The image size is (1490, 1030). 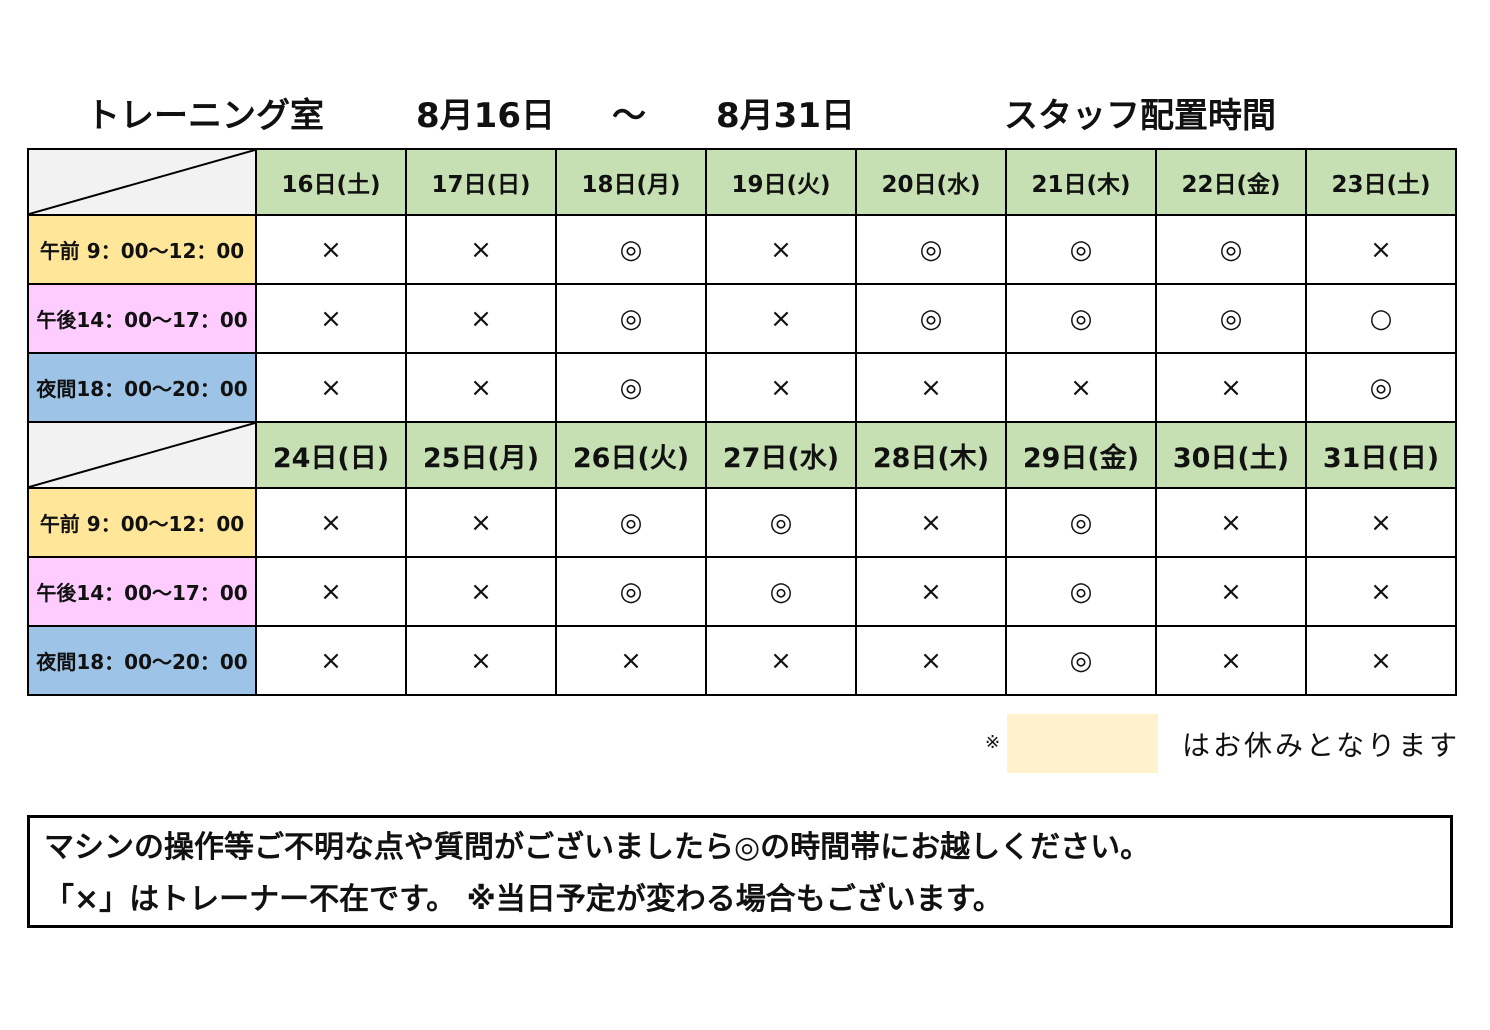 What do you see at coordinates (1231, 455) in the screenshot?
I see `day-header: 30日(土)` at bounding box center [1231, 455].